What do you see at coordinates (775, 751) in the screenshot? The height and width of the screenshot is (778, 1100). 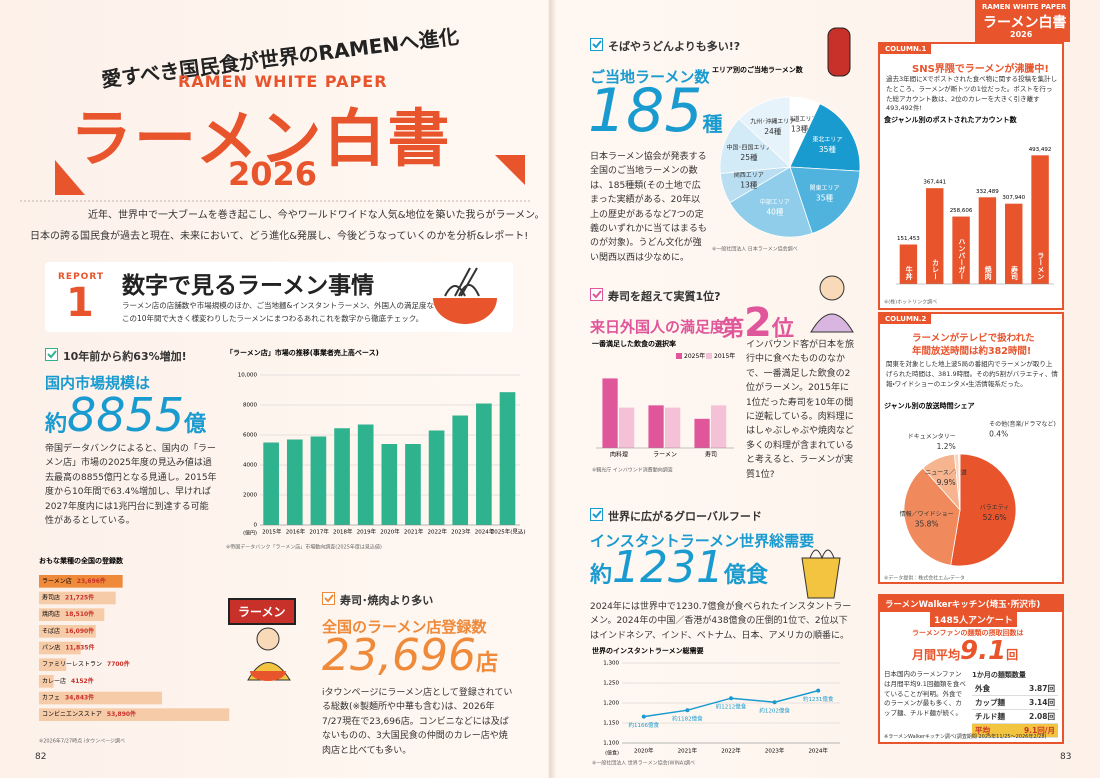 I see `x-tick-label: 2023年` at bounding box center [775, 751].